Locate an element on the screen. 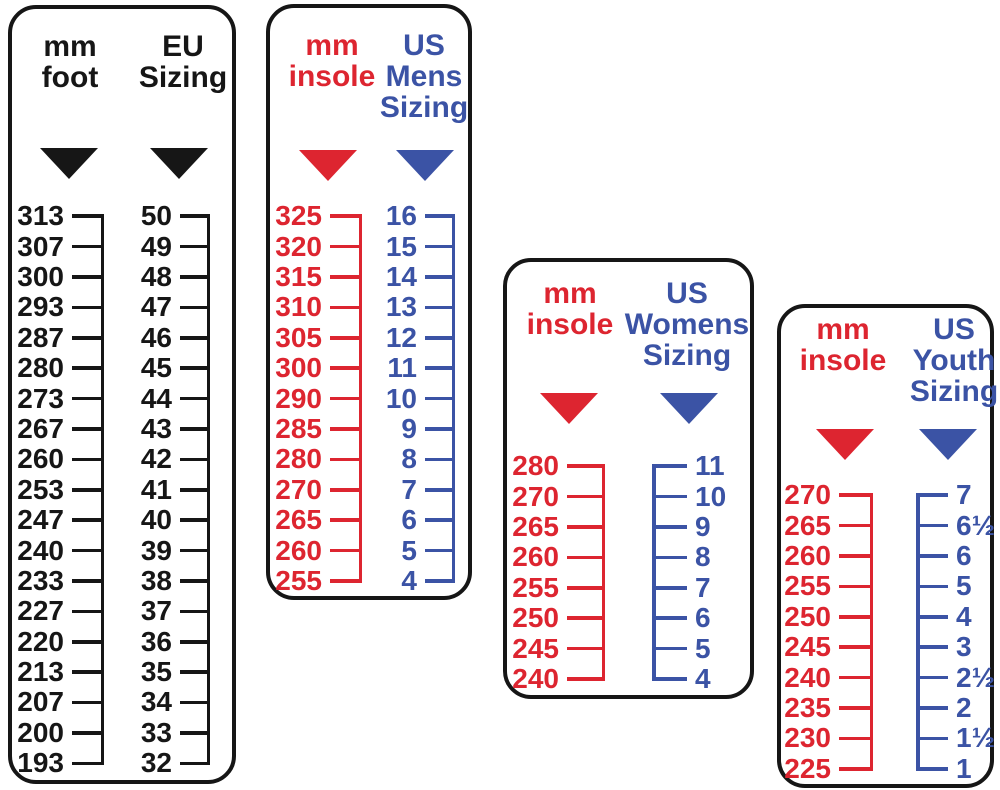 Image resolution: width=1000 pixels, height=790 pixels. ruler-spine is located at coordinates (918, 632).